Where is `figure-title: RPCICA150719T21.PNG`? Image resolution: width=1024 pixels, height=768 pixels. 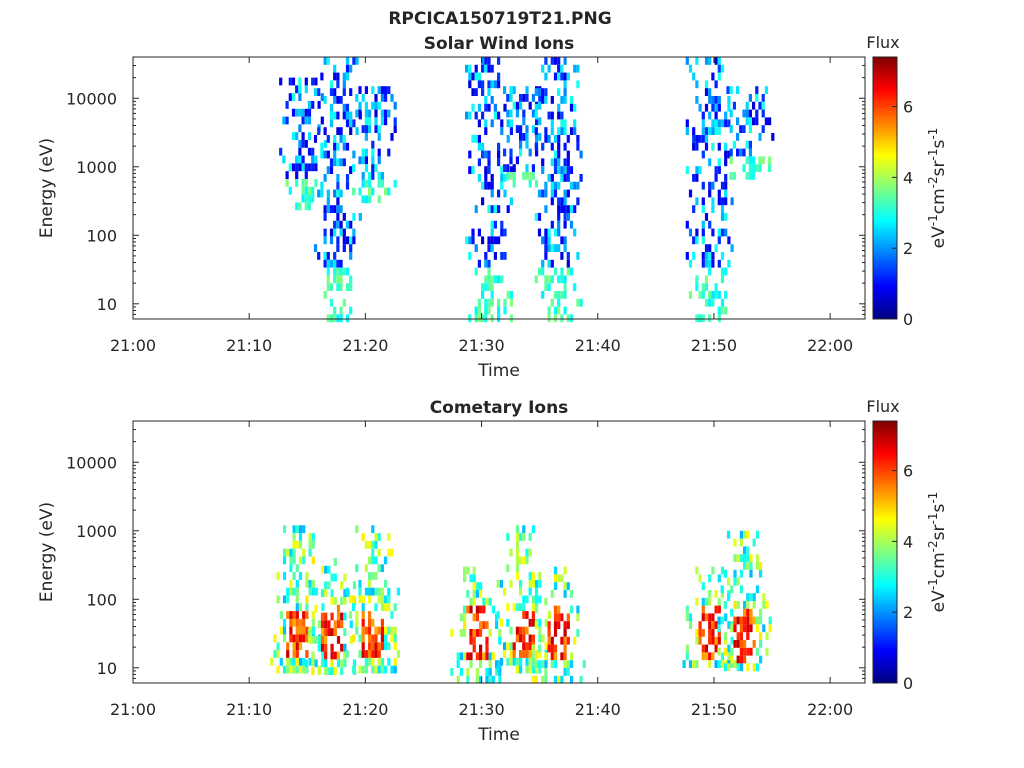
figure-title: RPCICA150719T21.PNG is located at coordinates (499, 19).